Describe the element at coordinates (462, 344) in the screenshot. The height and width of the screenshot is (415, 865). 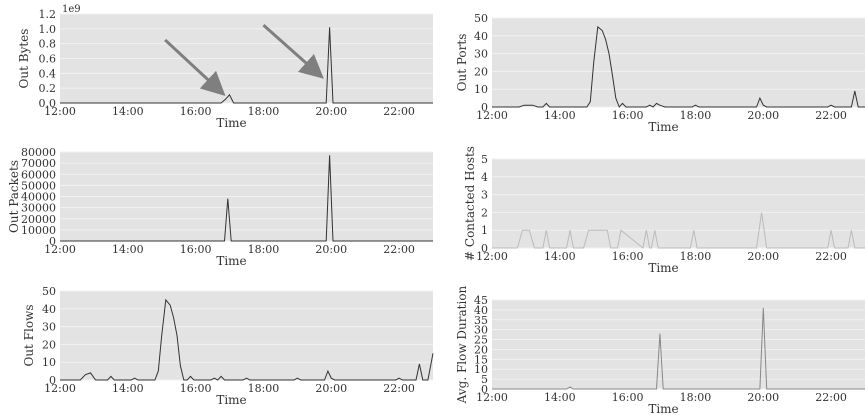
I see `y-axis-label: Avg. Flow Duration` at that location.